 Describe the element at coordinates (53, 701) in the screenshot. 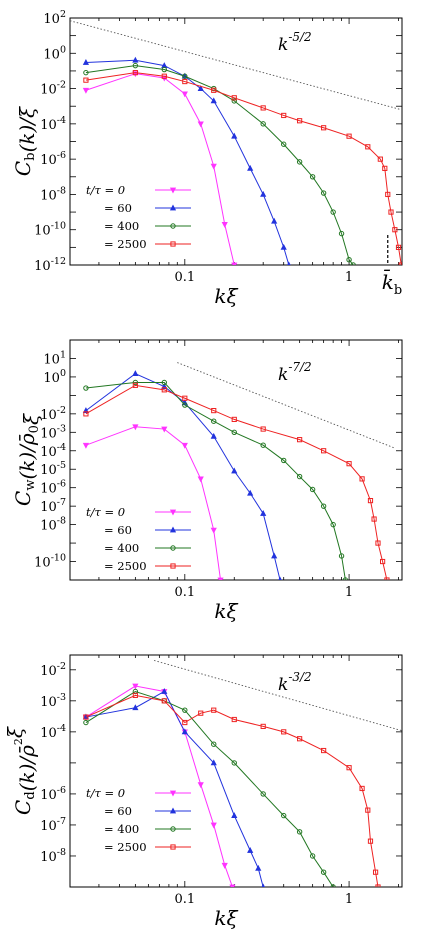

I see `y-tick-label: 10⁻³` at that location.